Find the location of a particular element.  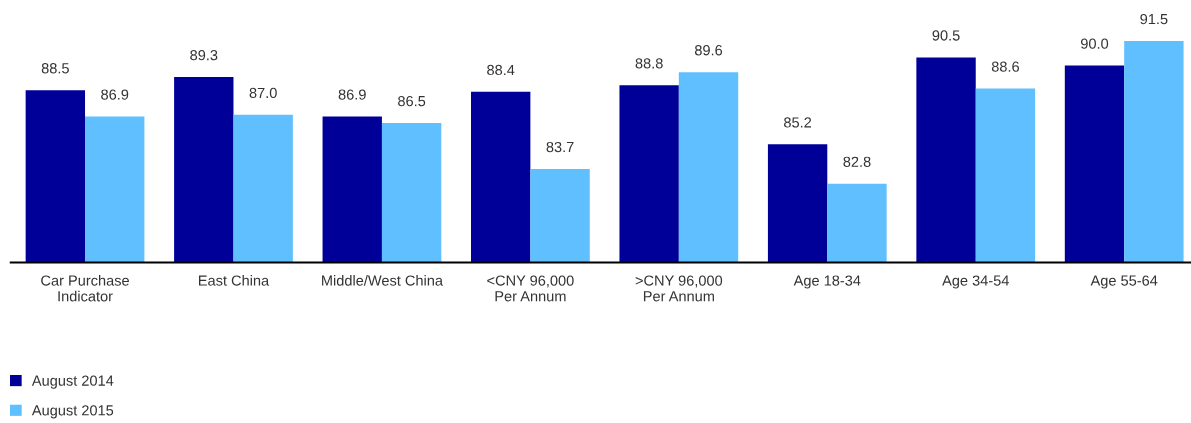

x-tick-label: Car Purchase Indicator is located at coordinates (85, 288).